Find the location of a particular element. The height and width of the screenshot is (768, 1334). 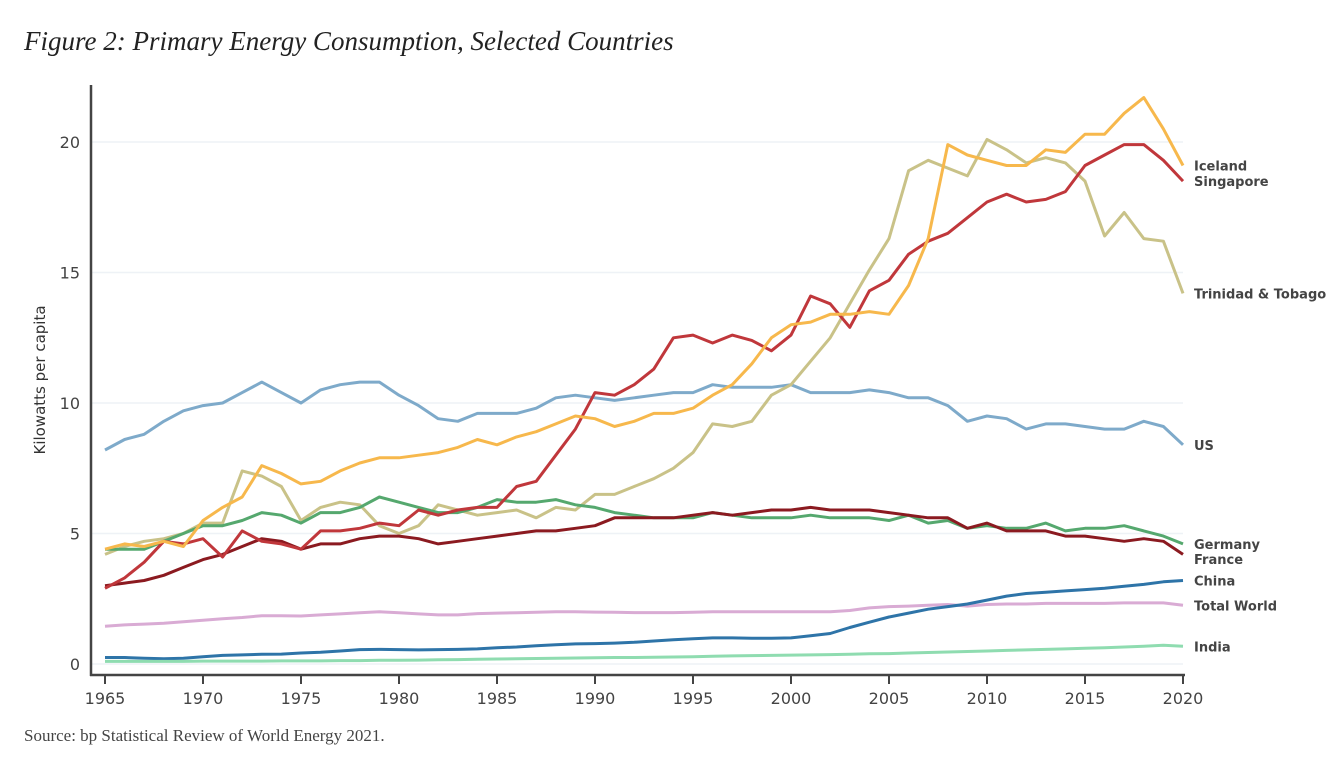

series-end-label: US is located at coordinates (1204, 446).